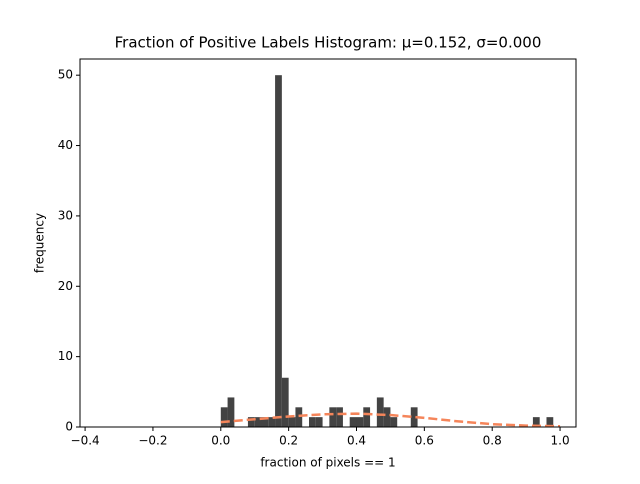 The image size is (640, 484). What do you see at coordinates (65, 286) in the screenshot?
I see `y-tick-label: 20` at bounding box center [65, 286].